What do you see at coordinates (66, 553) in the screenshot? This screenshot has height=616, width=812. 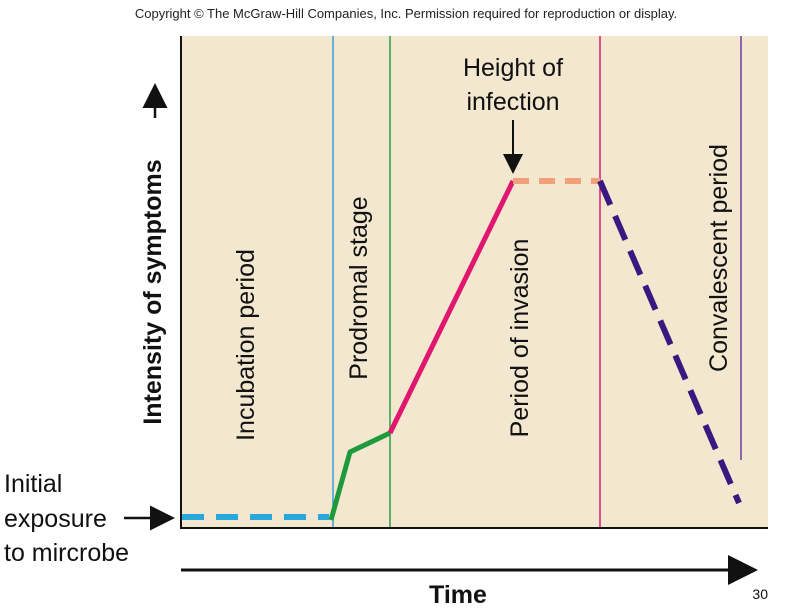 I see `exposure-label-line3: to mircrobe` at bounding box center [66, 553].